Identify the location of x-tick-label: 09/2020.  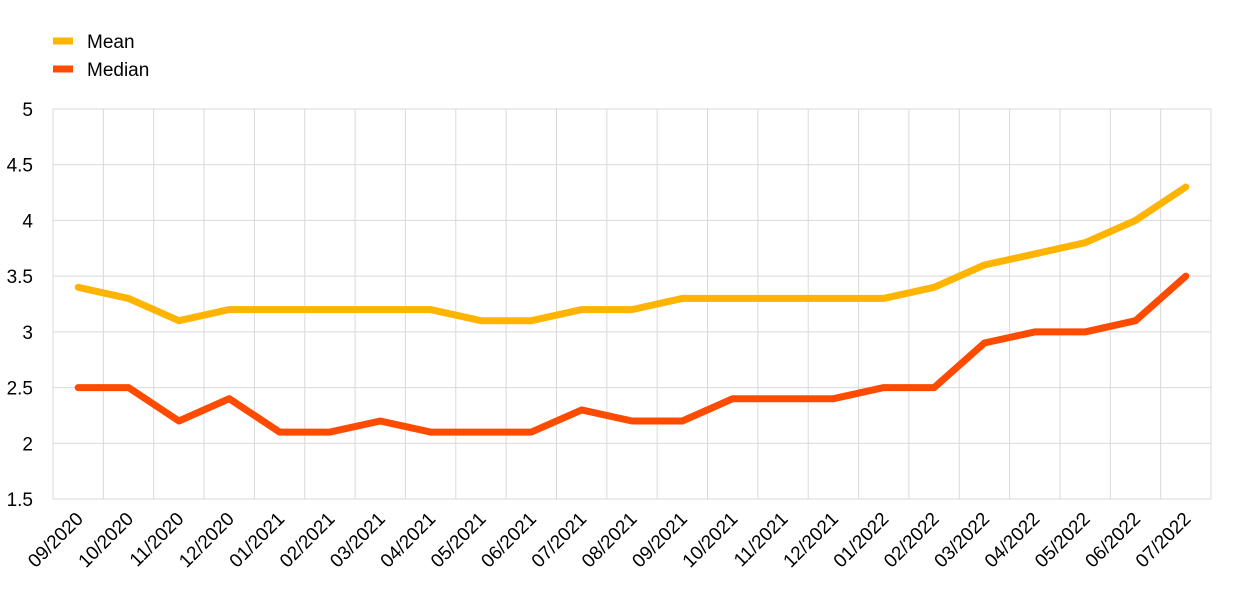
(55, 540).